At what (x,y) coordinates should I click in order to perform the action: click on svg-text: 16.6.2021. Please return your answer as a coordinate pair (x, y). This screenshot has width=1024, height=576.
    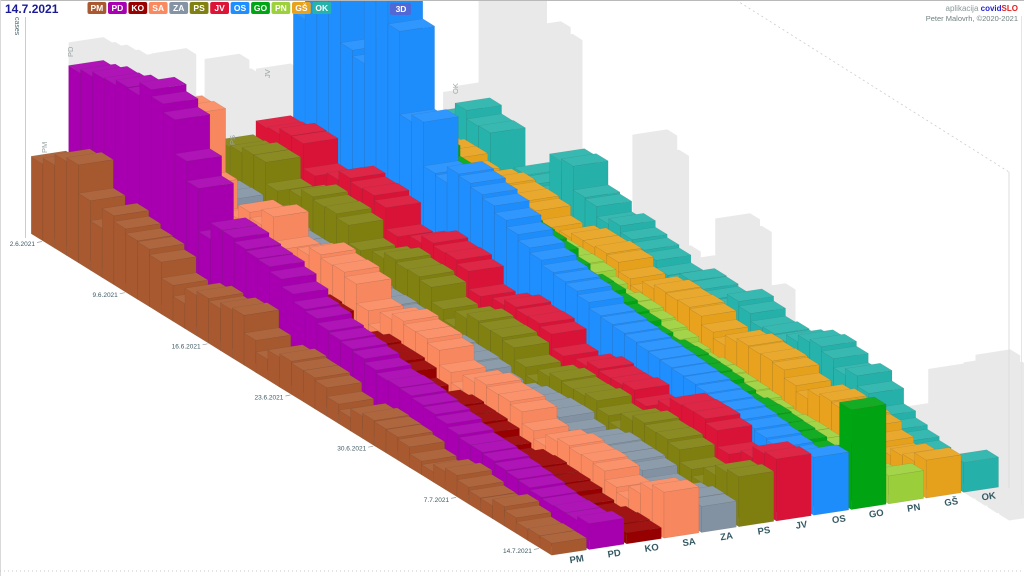
    Looking at the image, I should click on (186, 346).